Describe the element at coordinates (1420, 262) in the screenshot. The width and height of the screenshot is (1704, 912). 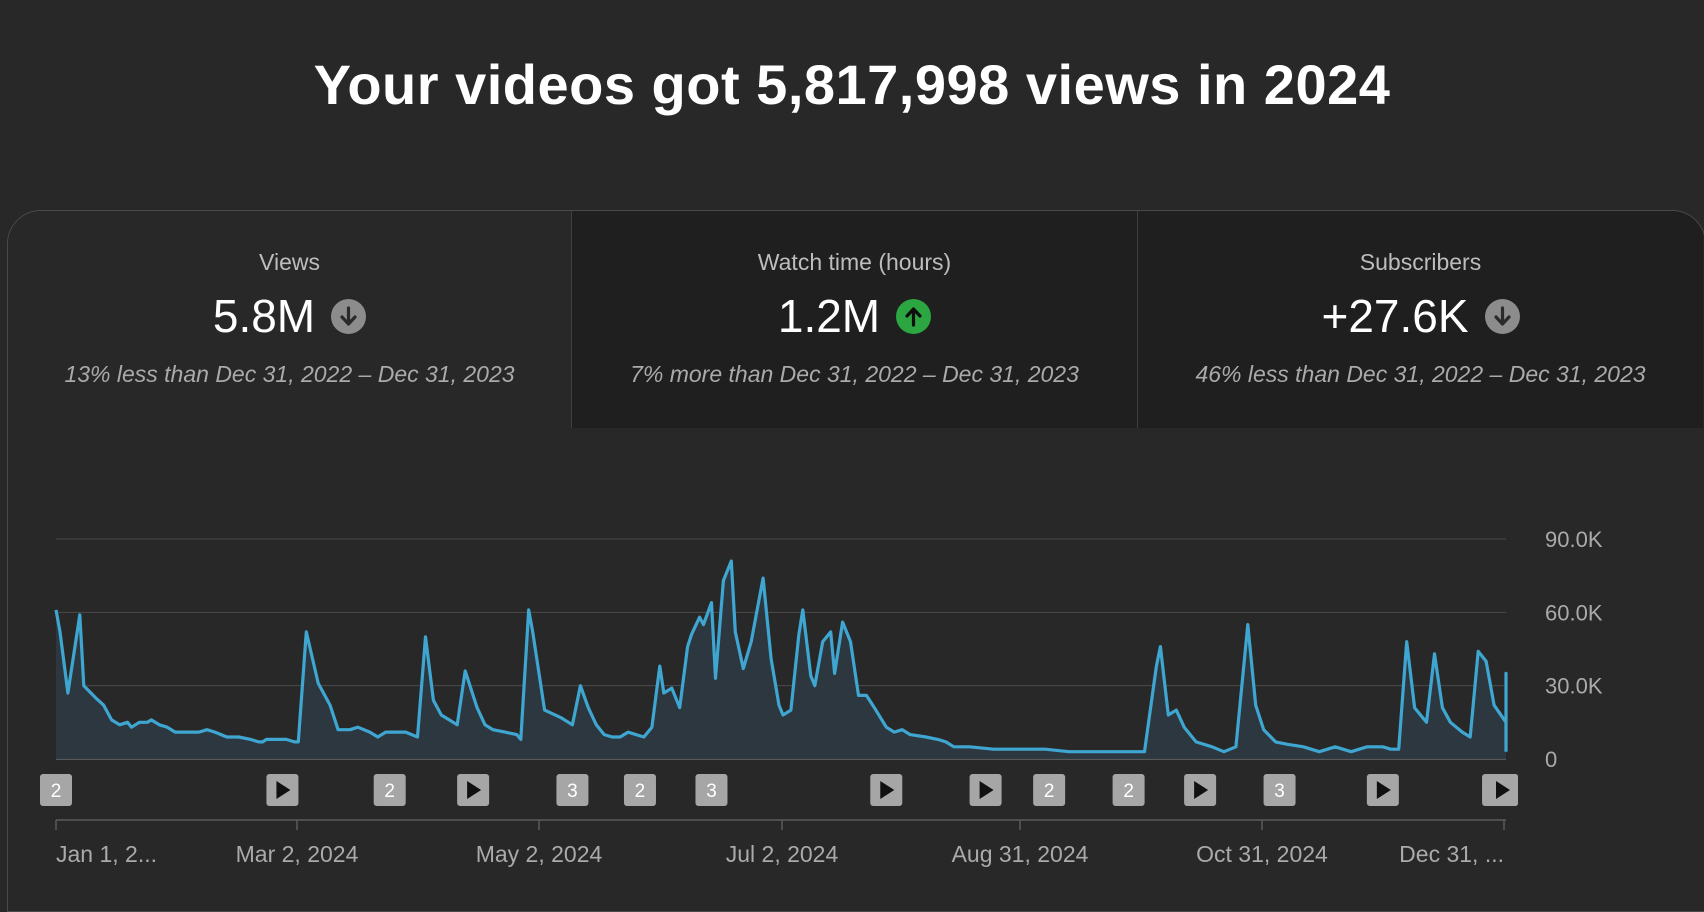
I see `tab-subscribers-label: Subscribers` at that location.